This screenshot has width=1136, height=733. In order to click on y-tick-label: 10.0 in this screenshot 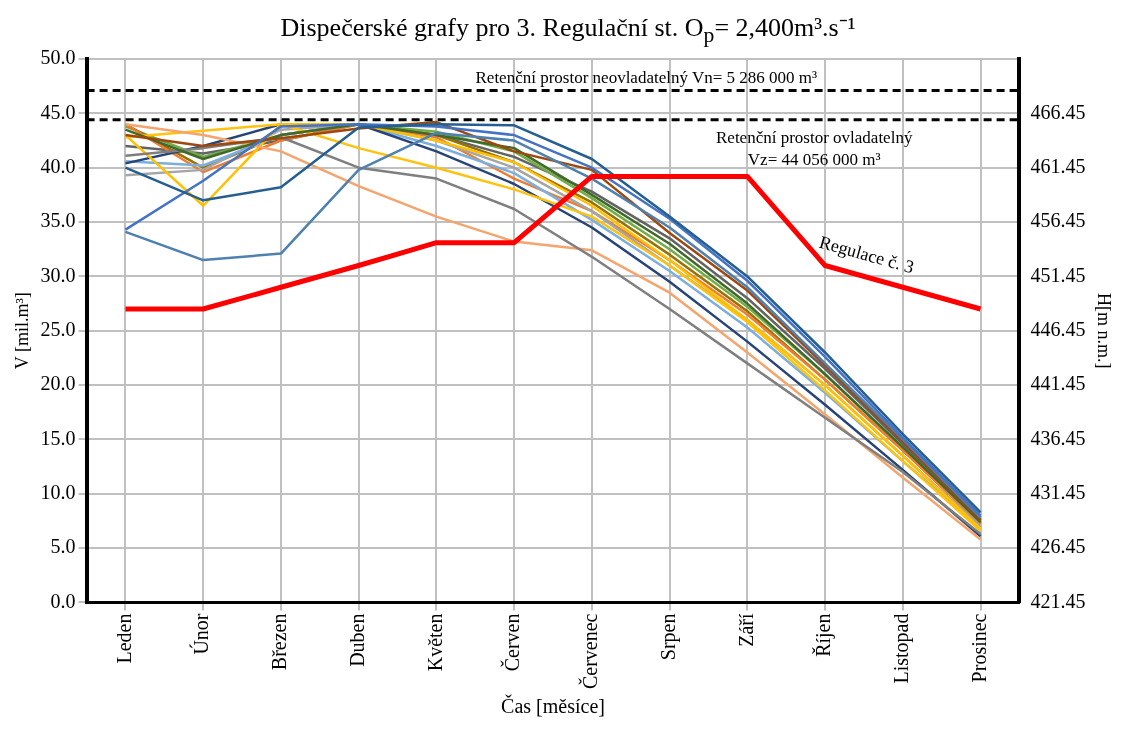, I will do `click(58, 492)`.